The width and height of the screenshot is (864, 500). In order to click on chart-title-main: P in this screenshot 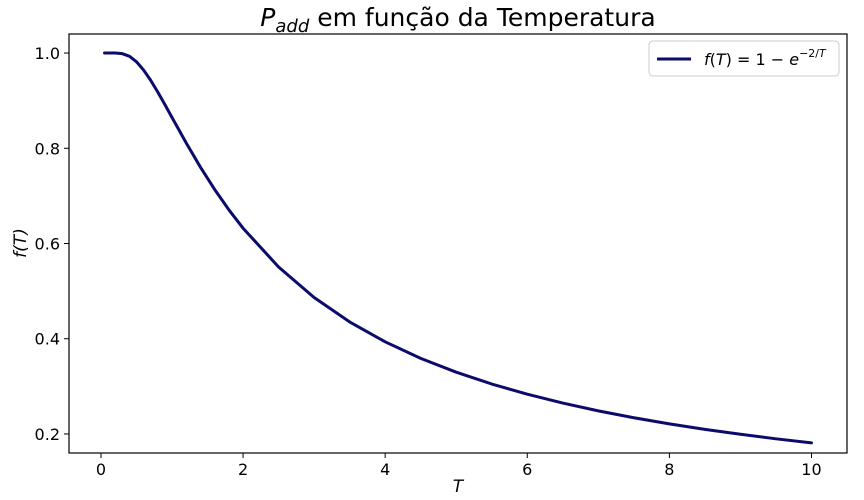, I will do `click(268, 17)`.